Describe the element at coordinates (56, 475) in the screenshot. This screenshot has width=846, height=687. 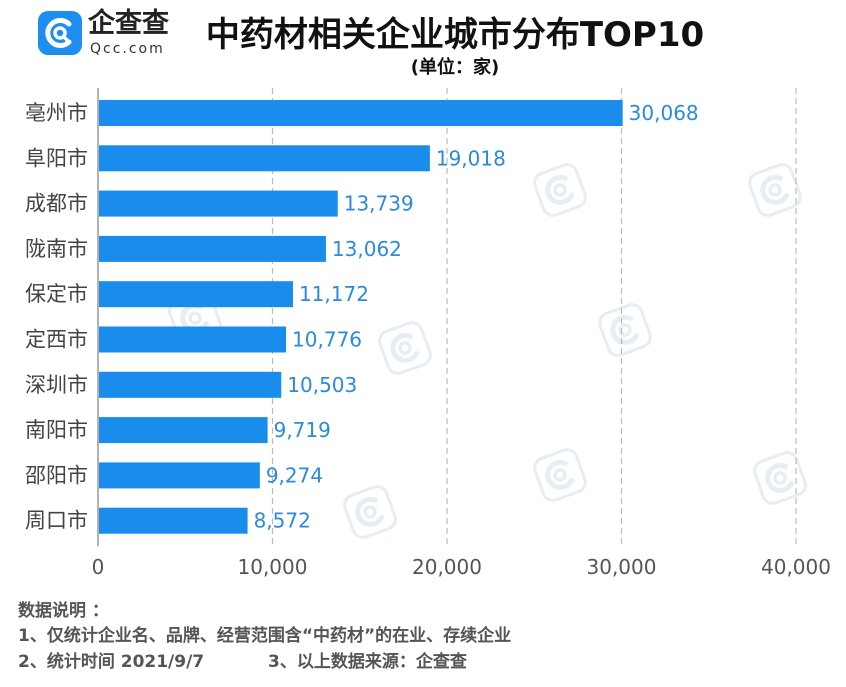
I see `category-label: 邵阳市` at that location.